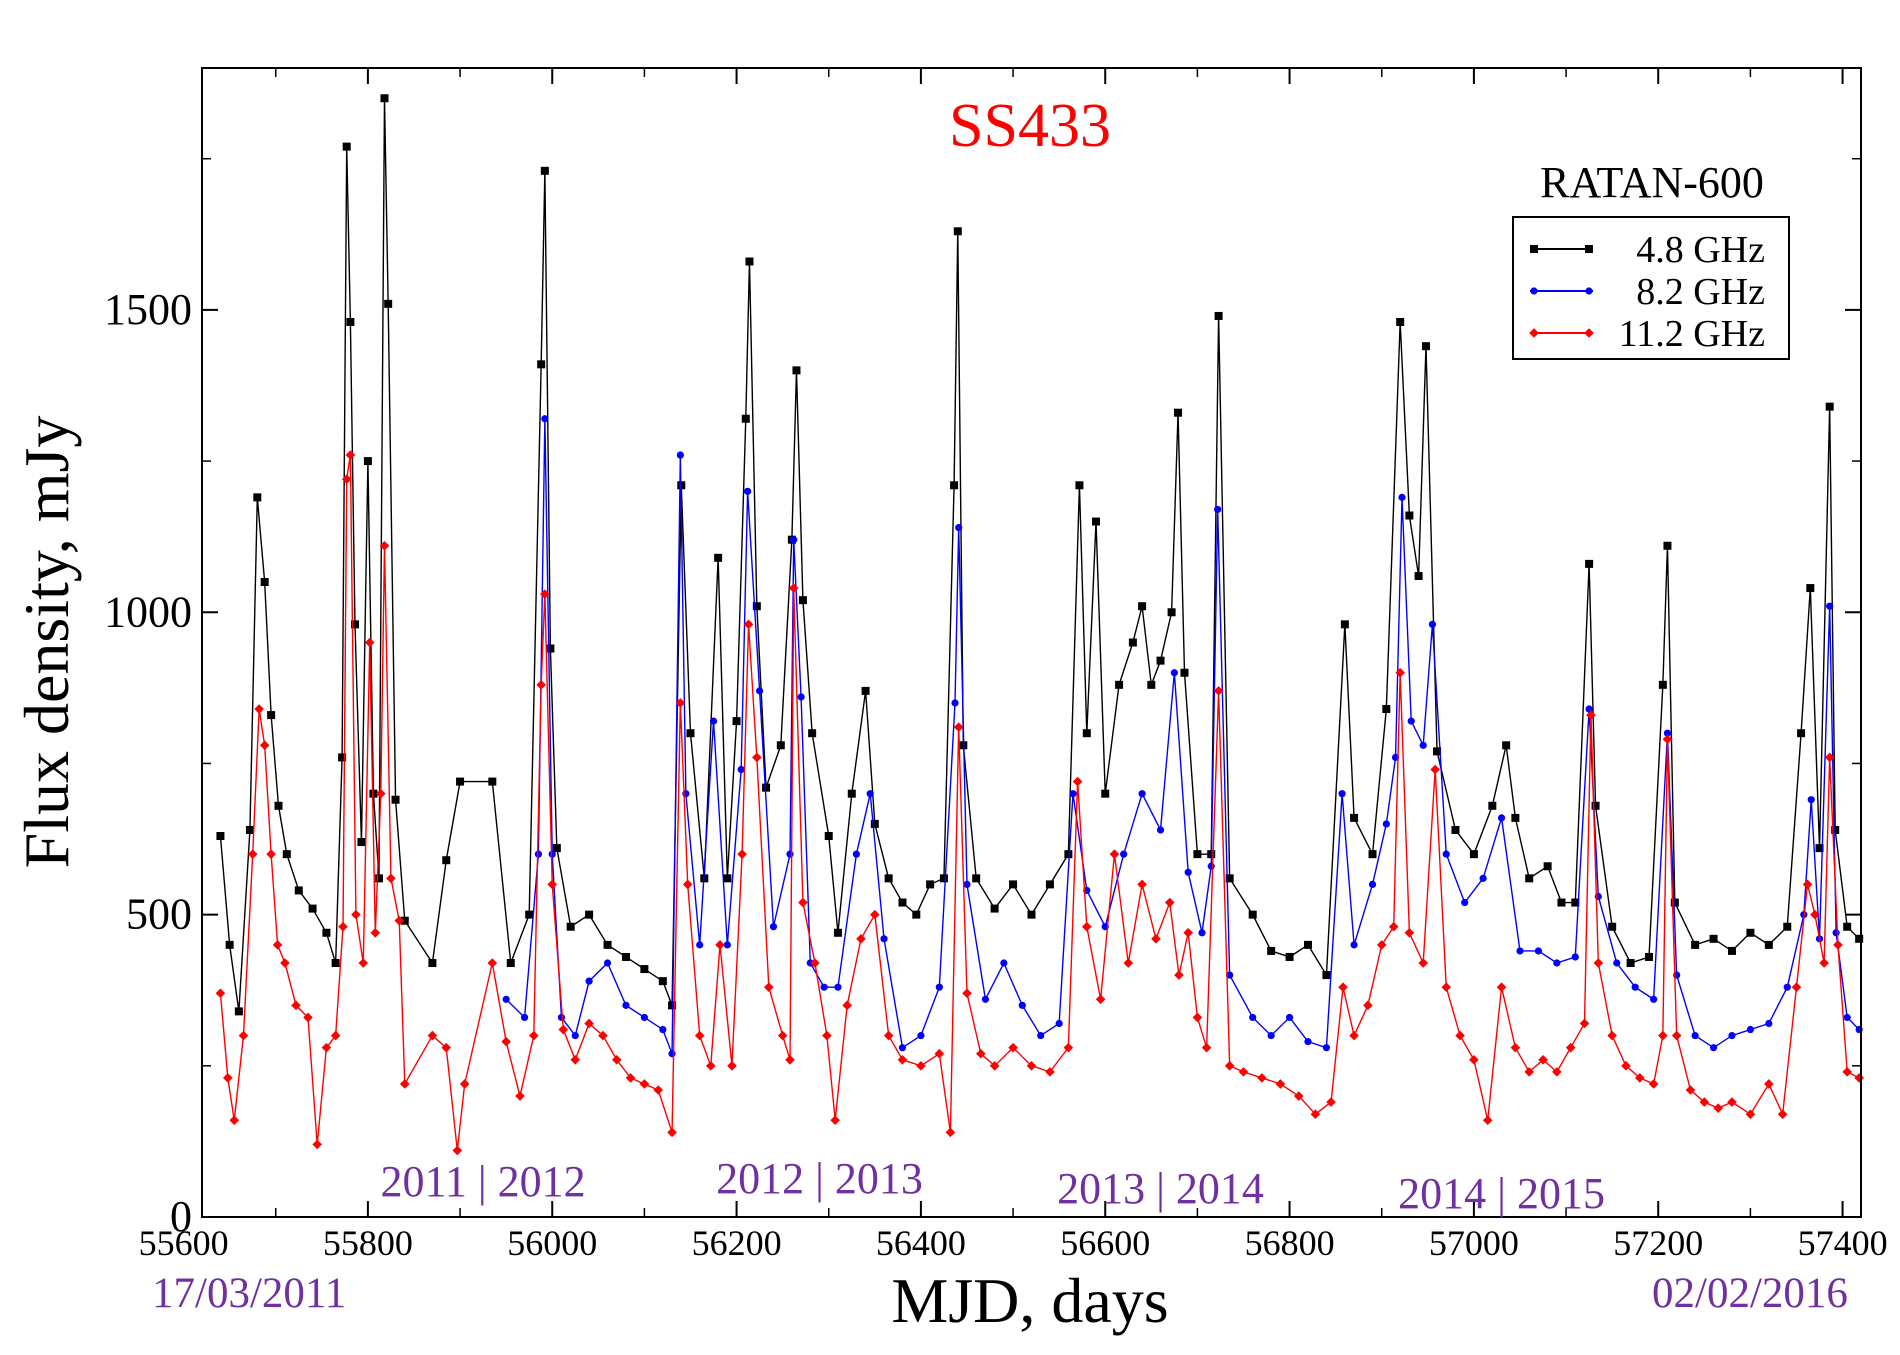  What do you see at coordinates (819, 1178) in the screenshot?
I see `season-label: 2012 | 2013` at bounding box center [819, 1178].